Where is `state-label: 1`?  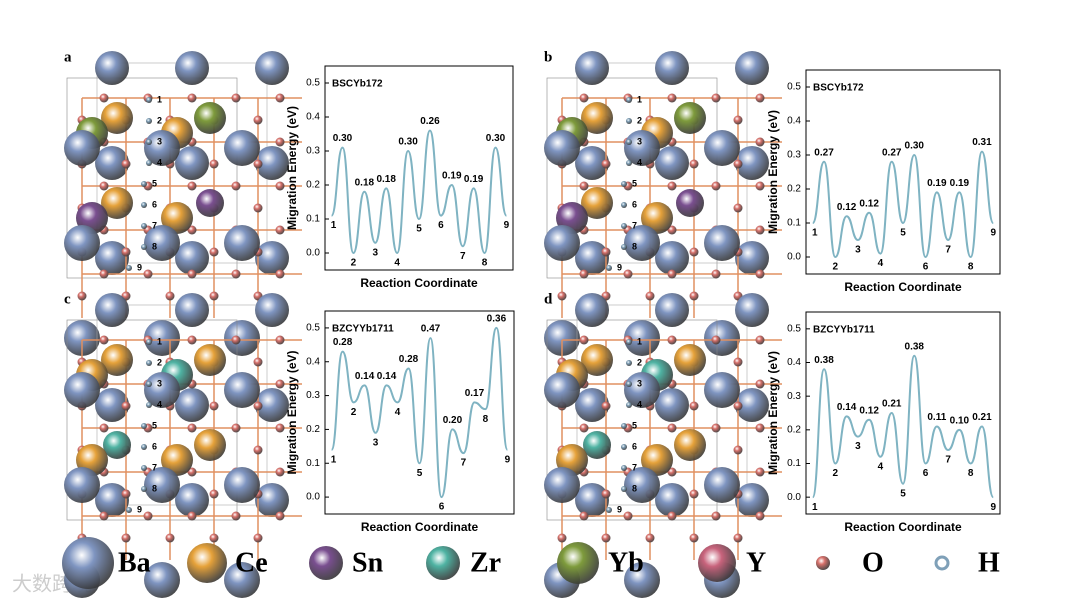 state-label: 1 is located at coordinates (815, 507).